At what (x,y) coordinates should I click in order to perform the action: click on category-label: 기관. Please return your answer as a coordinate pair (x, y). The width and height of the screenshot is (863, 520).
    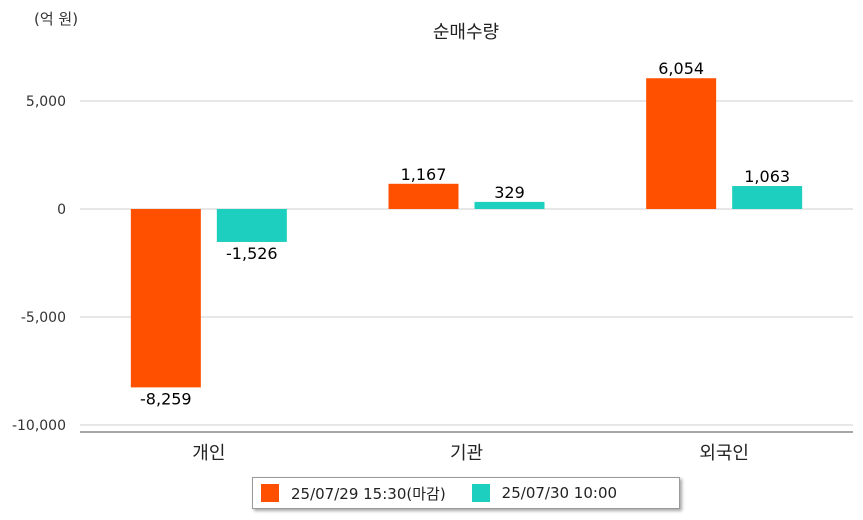
    Looking at the image, I should click on (466, 453).